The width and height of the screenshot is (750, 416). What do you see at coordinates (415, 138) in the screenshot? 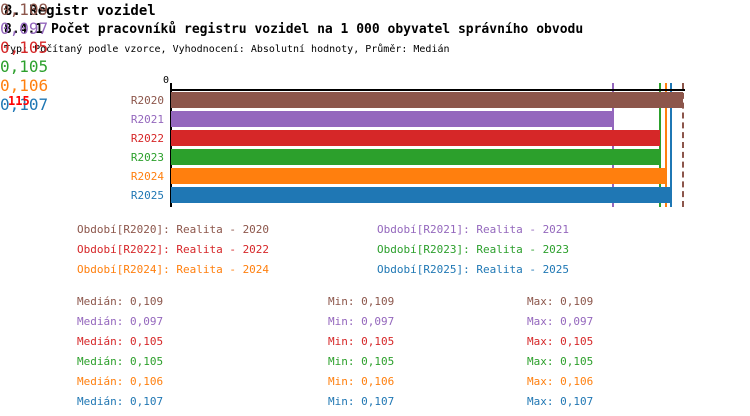
I see `bar-R2022` at bounding box center [415, 138].